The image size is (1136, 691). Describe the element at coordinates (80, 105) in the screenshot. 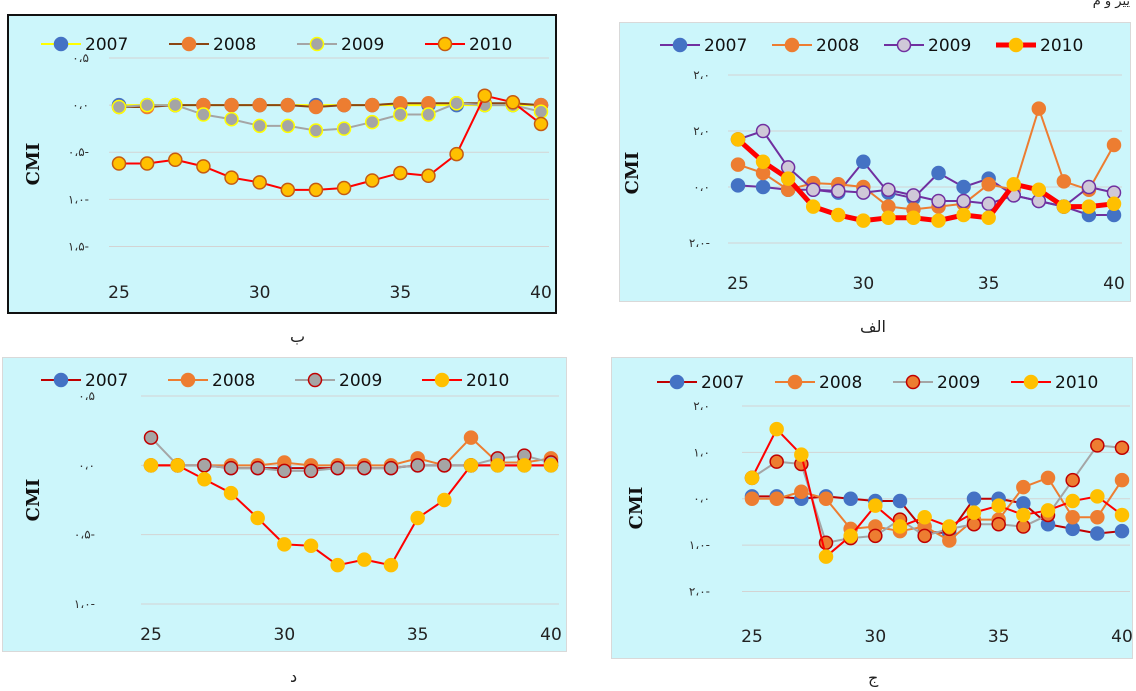

I see `y-tick-label: ۰،۰` at that location.